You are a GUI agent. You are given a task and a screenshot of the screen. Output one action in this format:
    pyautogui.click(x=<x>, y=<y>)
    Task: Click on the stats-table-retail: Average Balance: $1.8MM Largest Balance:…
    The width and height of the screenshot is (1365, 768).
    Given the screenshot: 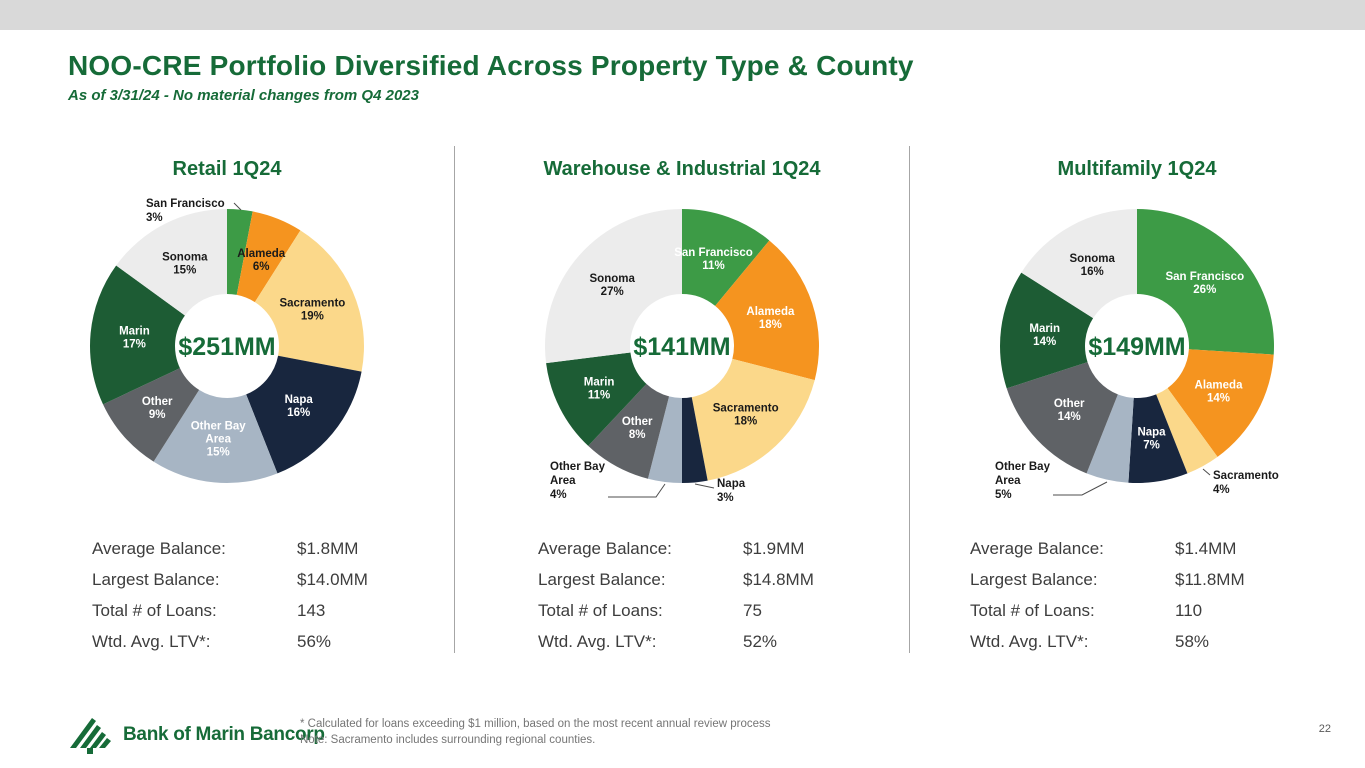 What is the action you would take?
    pyautogui.click(x=227, y=595)
    